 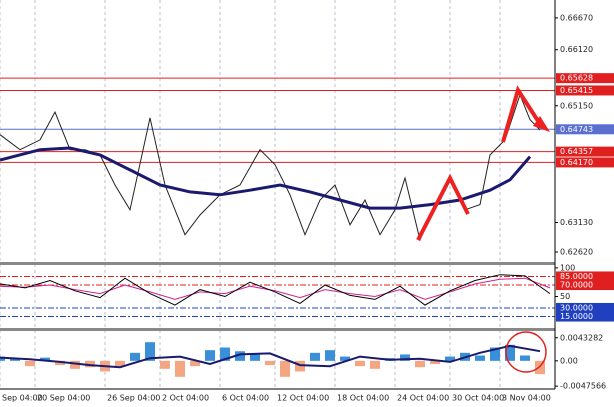 I want to click on y-tick-label: 0.66120, so click(x=576, y=49).